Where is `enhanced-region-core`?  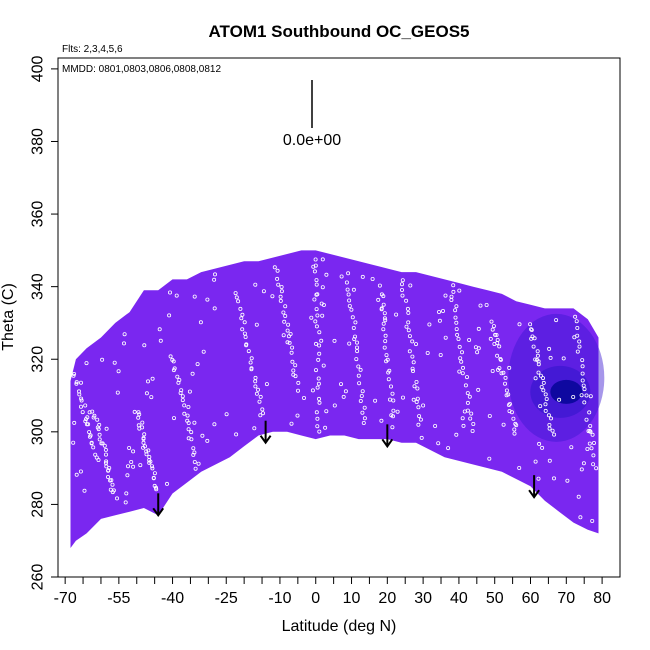
enhanced-region-core is located at coordinates (566, 391).